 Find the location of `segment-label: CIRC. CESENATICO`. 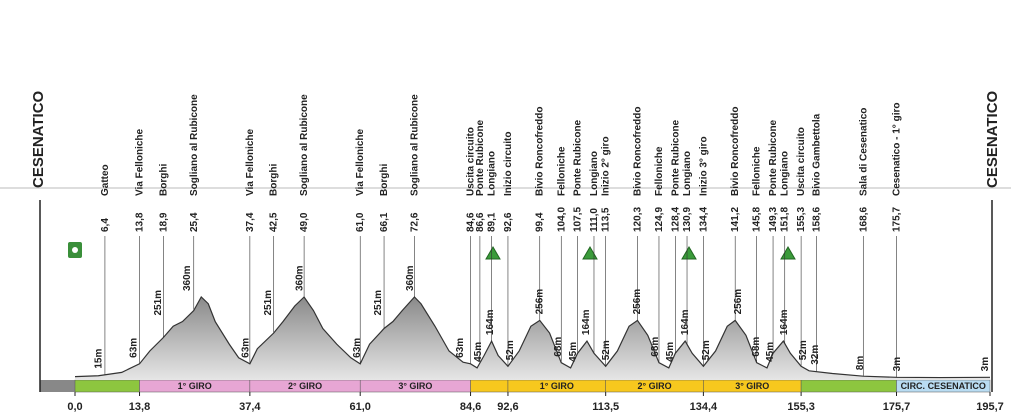

segment-label: CIRC. CESENATICO is located at coordinates (943, 386).